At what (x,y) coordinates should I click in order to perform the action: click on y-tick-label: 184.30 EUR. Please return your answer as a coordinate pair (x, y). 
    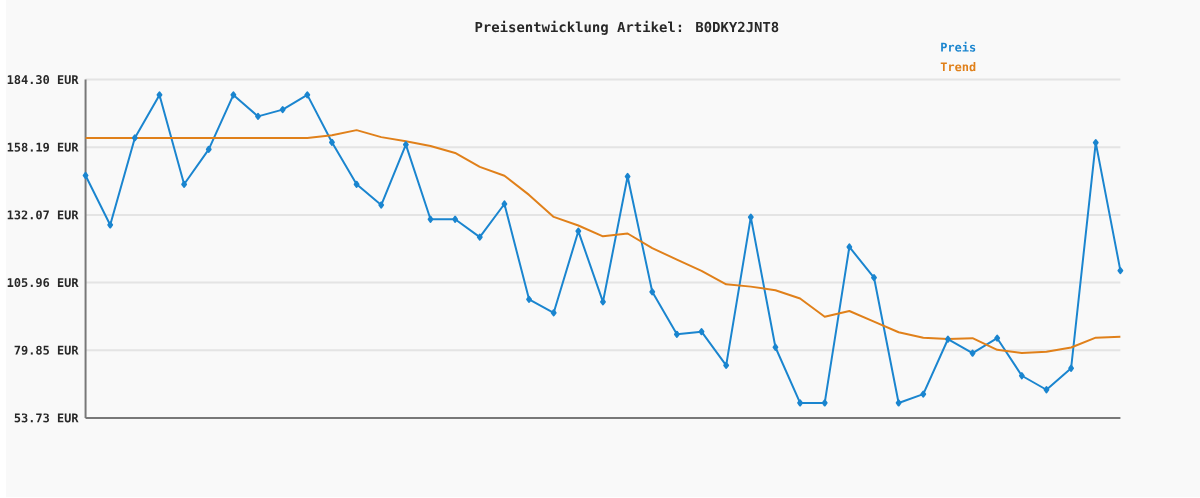
    Looking at the image, I should click on (43, 80).